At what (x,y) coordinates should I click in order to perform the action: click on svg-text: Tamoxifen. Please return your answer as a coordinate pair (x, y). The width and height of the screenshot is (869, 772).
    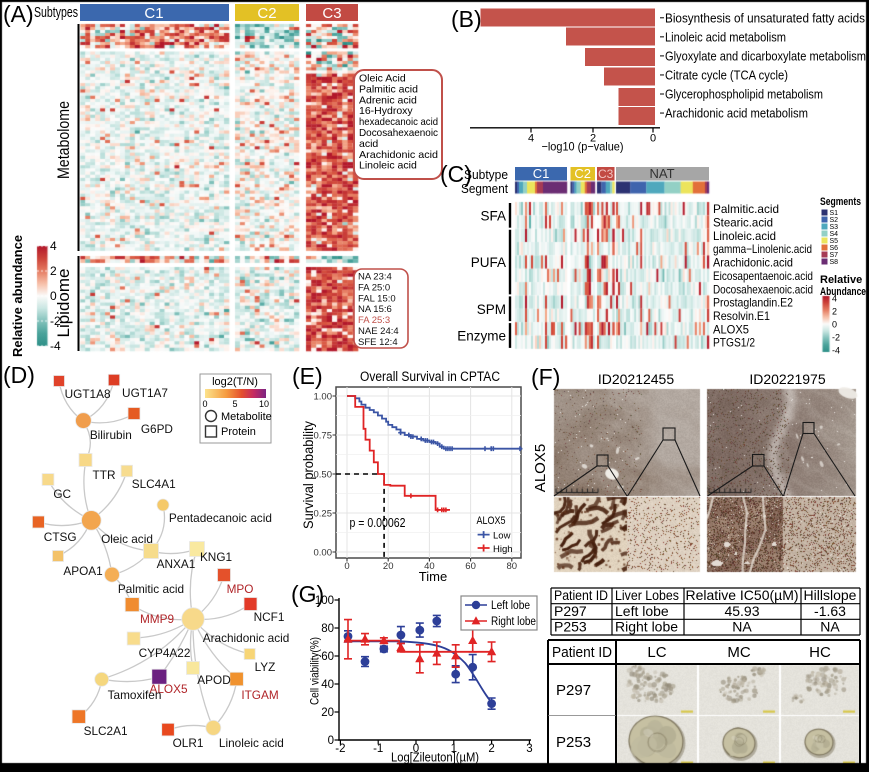
    Looking at the image, I should click on (135, 695).